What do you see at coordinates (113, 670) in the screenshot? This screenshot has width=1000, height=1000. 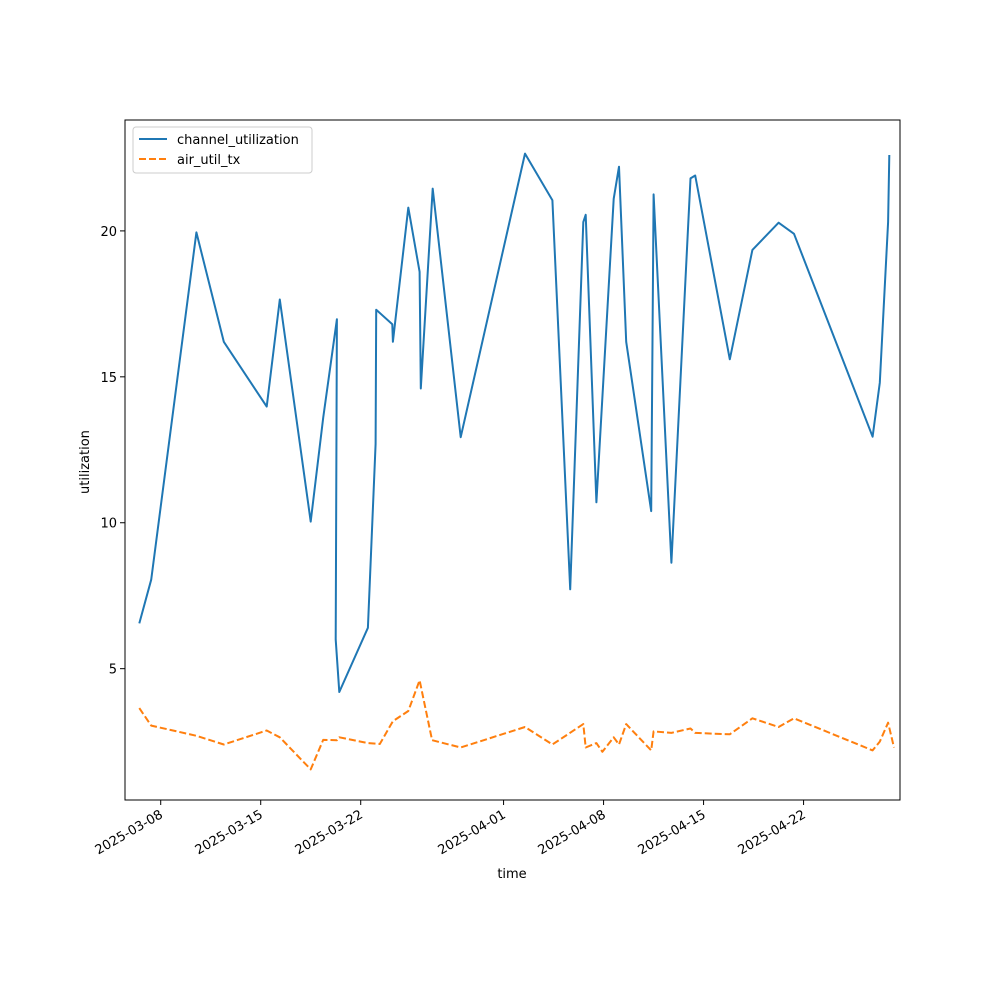 I see `y-tick-label: 5` at bounding box center [113, 670].